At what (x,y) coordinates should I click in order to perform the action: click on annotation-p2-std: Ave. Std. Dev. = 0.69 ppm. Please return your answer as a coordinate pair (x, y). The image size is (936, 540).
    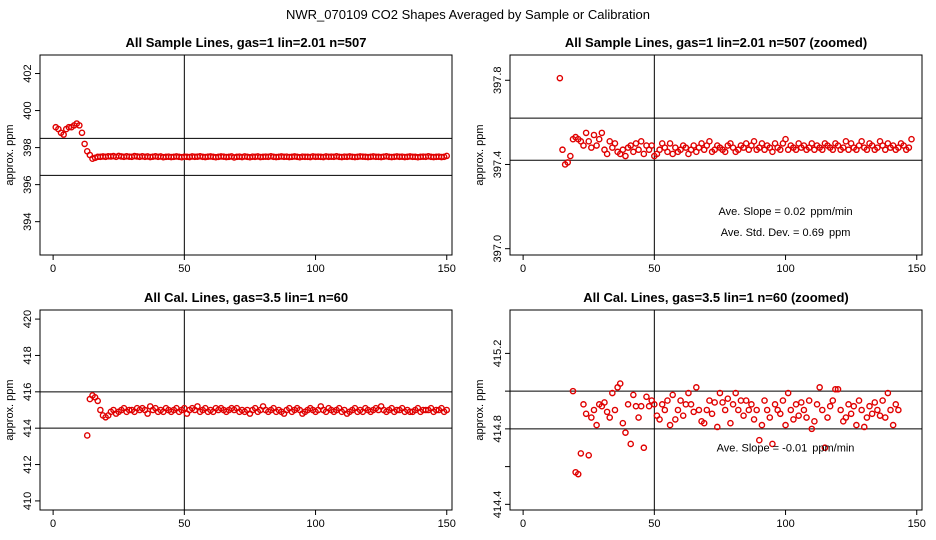
    Looking at the image, I should click on (786, 233).